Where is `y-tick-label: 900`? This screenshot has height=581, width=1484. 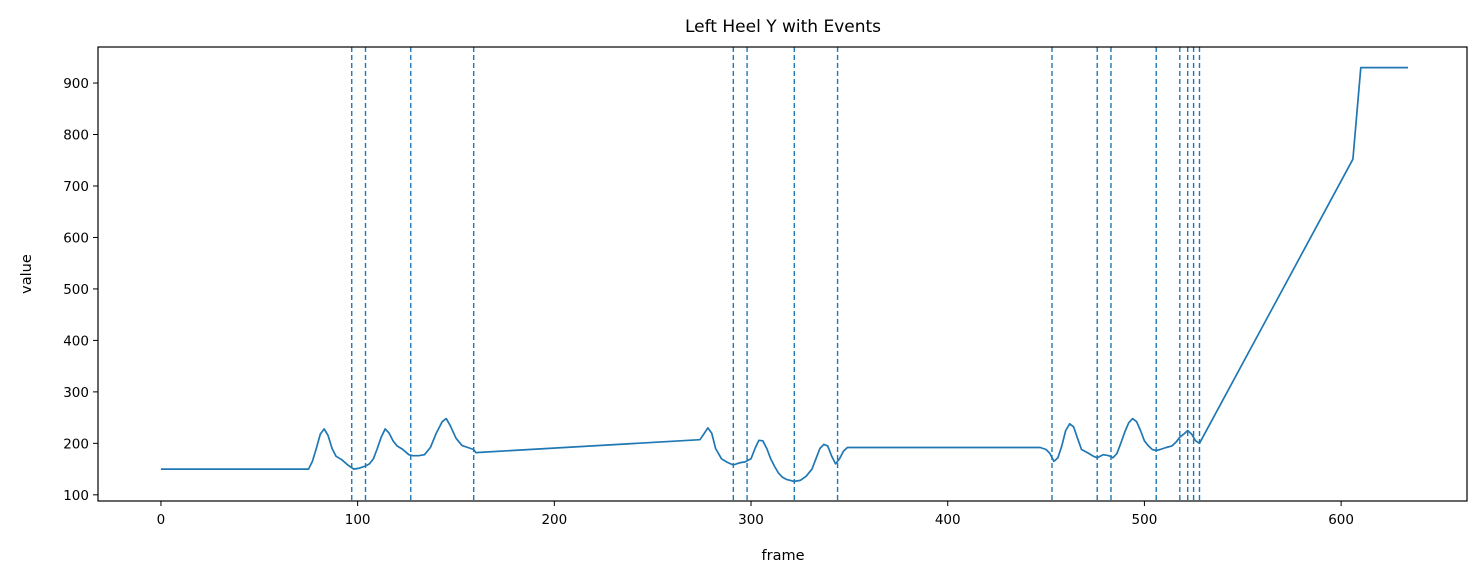
y-tick-label: 900 is located at coordinates (76, 84).